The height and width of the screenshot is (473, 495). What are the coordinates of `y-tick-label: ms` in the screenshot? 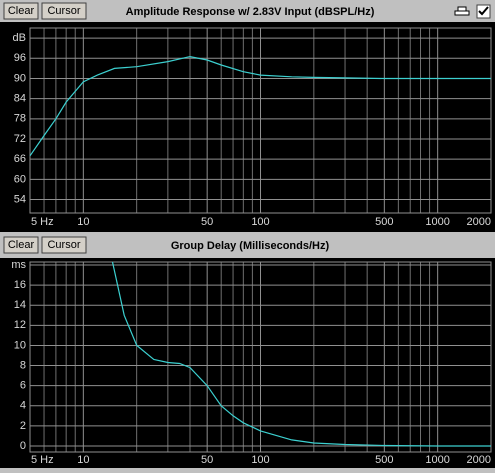 It's located at (18, 265).